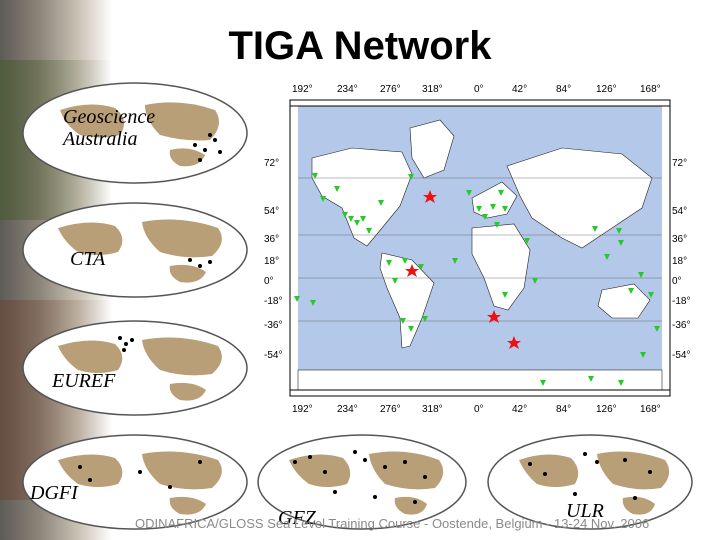 This screenshot has height=540, width=720. Describe the element at coordinates (681, 355) in the screenshot. I see `right-tick-7: -54°` at that location.